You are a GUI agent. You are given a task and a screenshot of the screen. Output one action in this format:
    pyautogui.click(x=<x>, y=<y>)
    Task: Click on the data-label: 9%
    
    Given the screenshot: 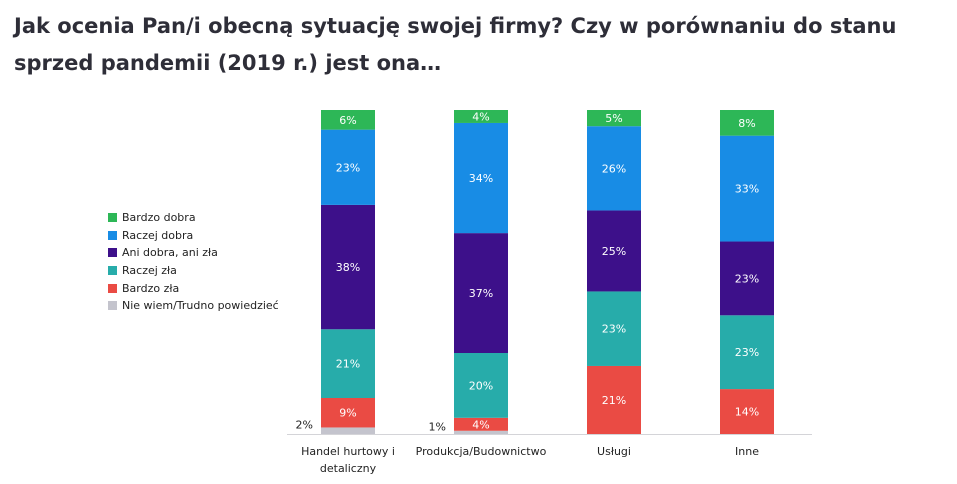 What is the action you would take?
    pyautogui.click(x=347, y=413)
    